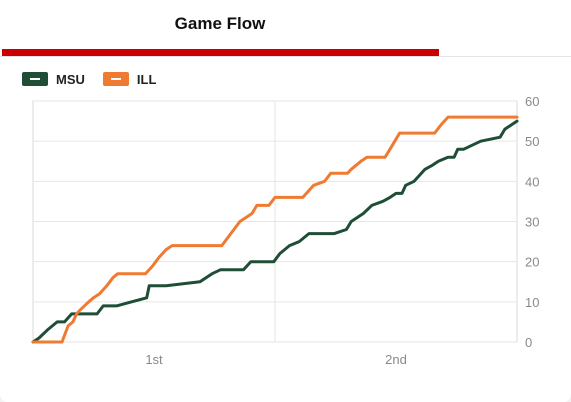 The height and width of the screenshot is (402, 571). I want to click on y-tick-label: 40, so click(532, 181).